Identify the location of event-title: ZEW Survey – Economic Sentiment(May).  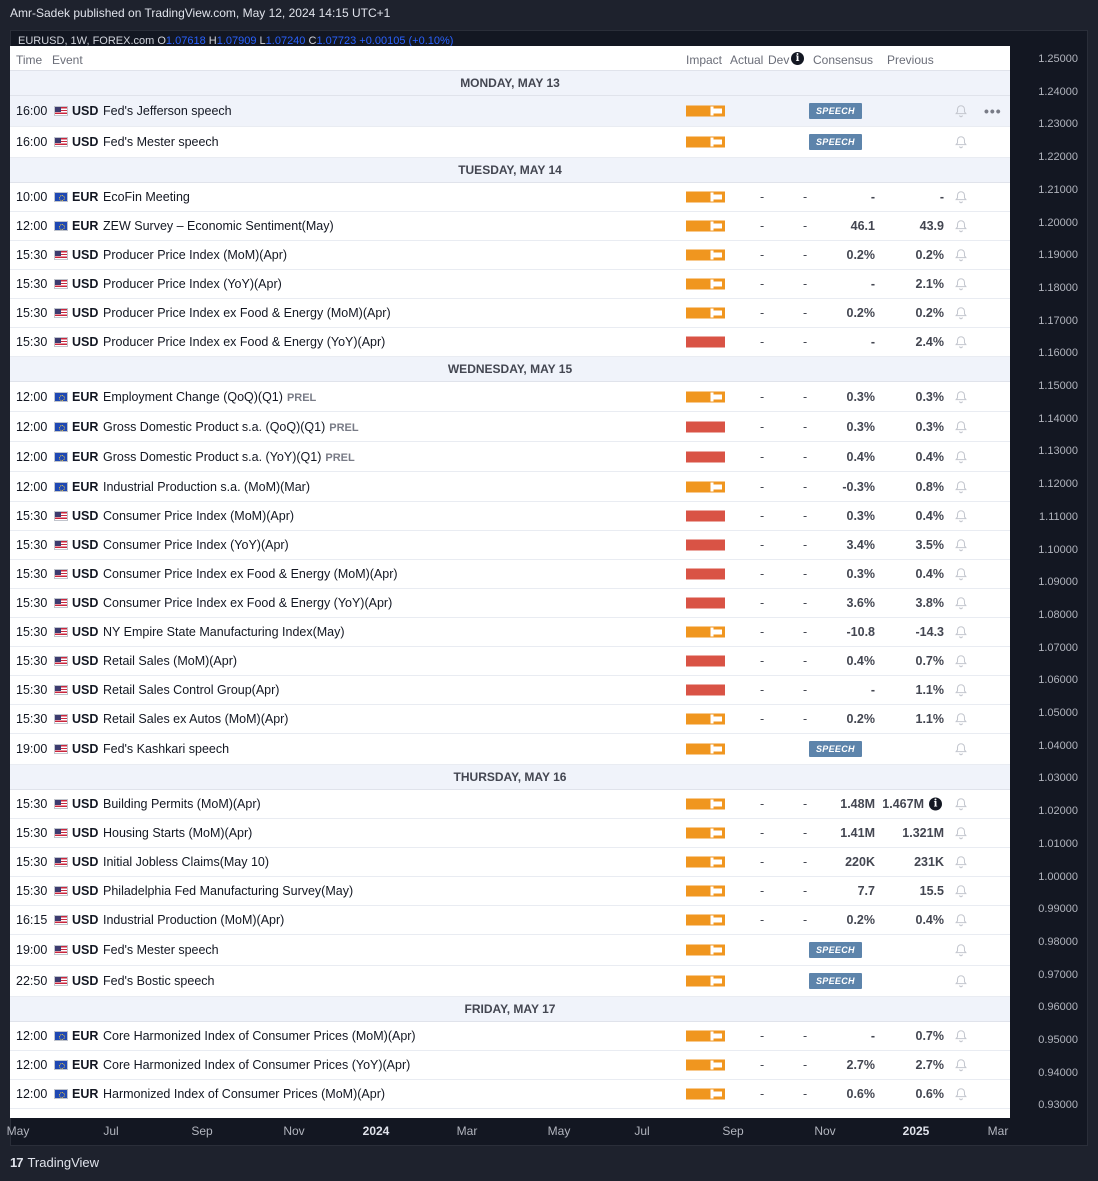
(218, 226).